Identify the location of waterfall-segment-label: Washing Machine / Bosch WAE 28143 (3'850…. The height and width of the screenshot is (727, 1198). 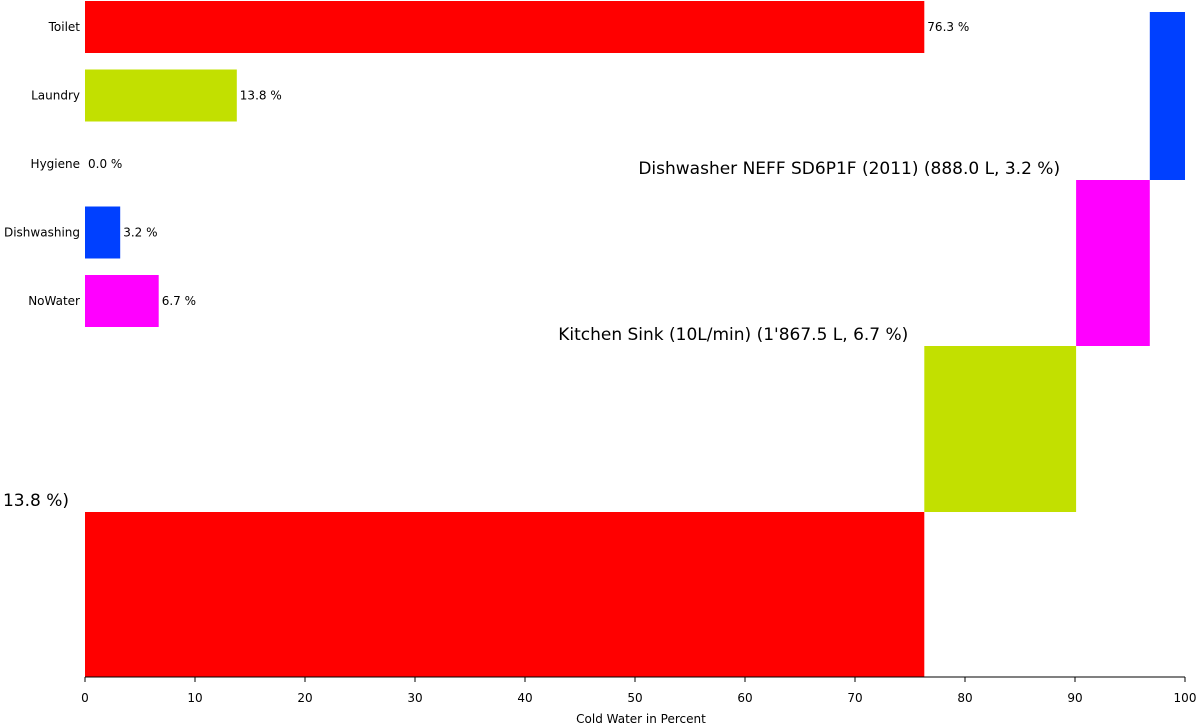
(34, 501).